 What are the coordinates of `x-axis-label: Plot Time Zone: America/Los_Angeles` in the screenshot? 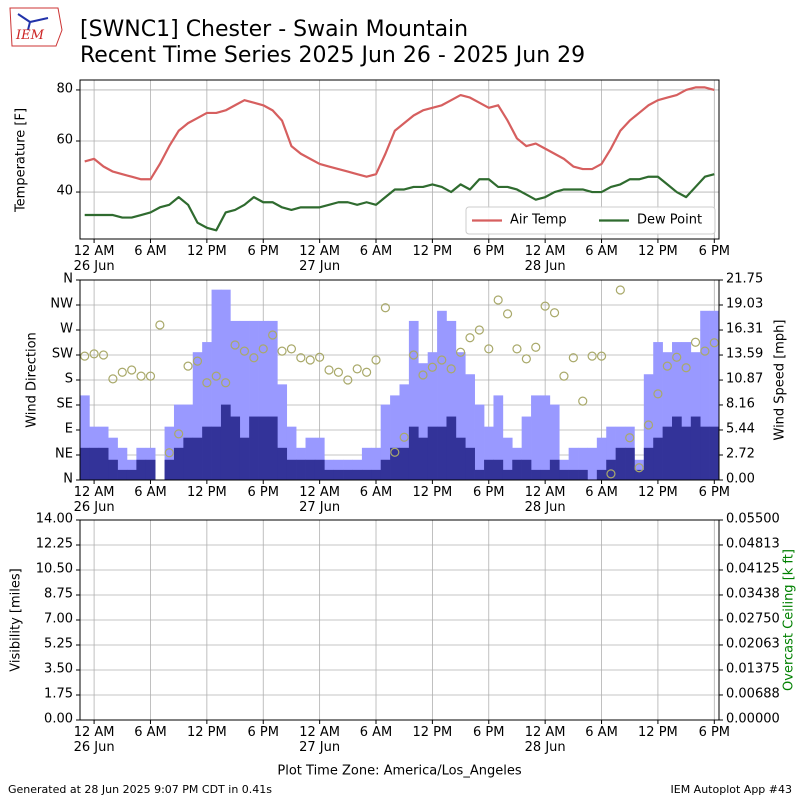 It's located at (399, 771).